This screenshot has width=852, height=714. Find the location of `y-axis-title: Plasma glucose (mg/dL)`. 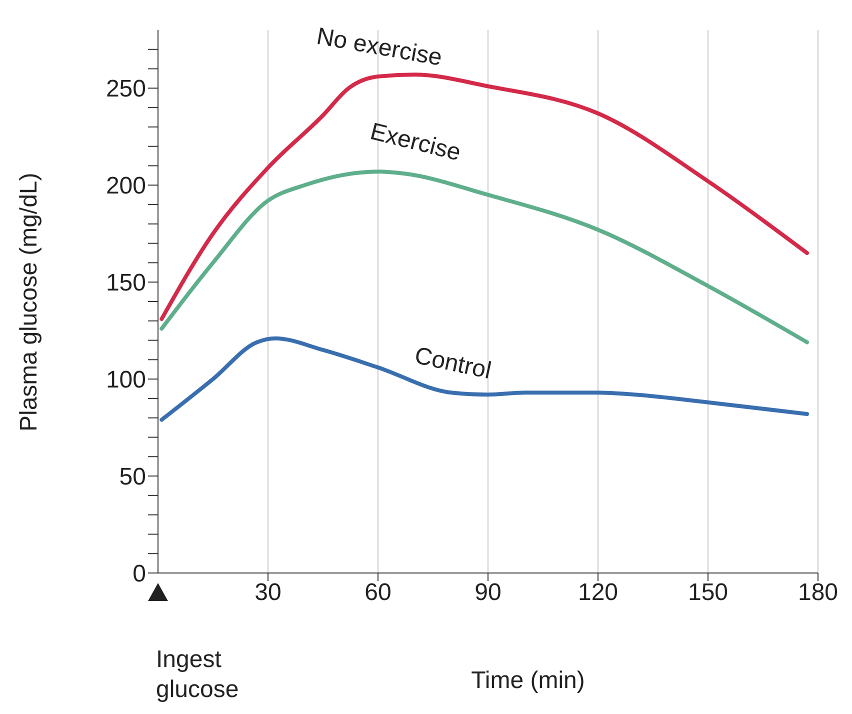

y-axis-title: Plasma glucose (mg/dL) is located at coordinates (29, 302).